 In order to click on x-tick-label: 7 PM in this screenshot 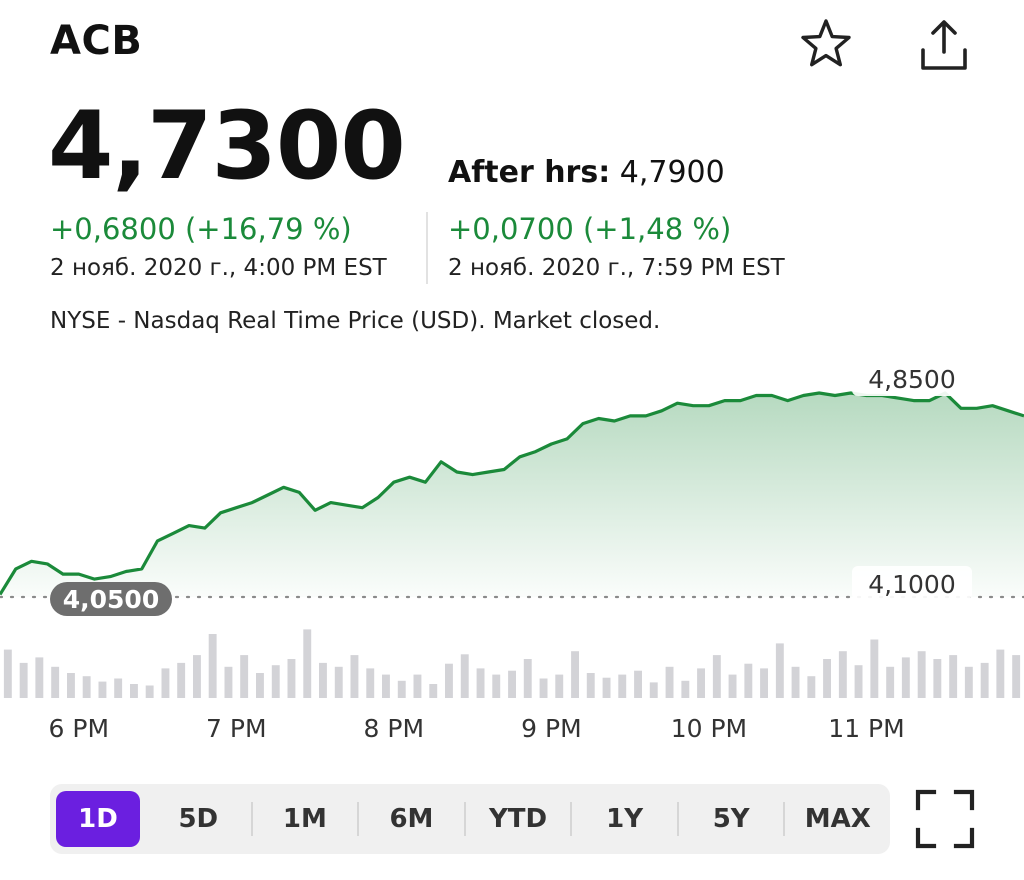, I will do `click(236, 728)`.